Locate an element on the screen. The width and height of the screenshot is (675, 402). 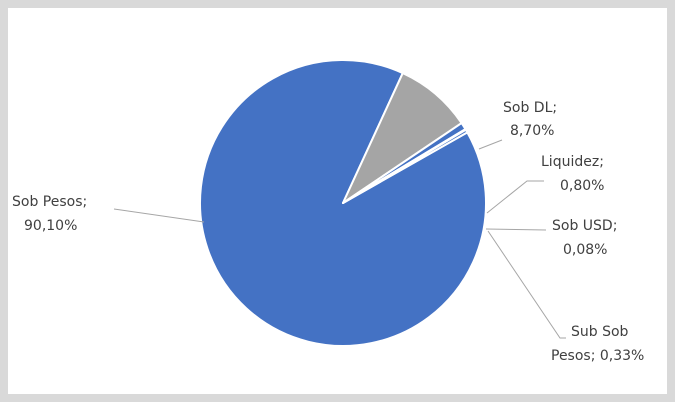
leader-line-sub-sob-pesos is located at coordinates (526, 284).